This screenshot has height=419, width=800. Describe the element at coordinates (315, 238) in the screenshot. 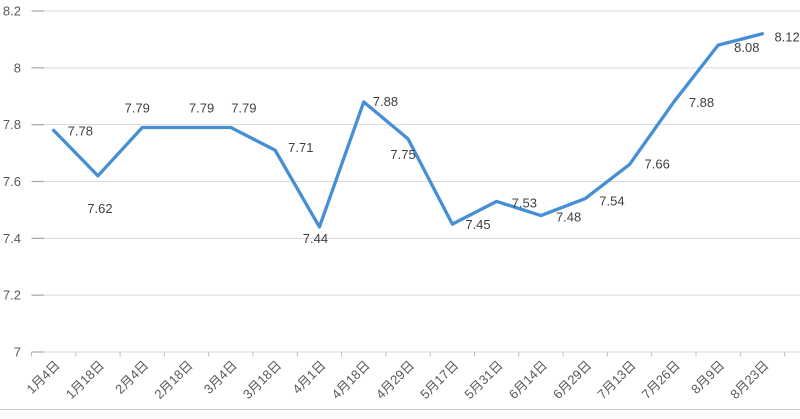

I see `data-point-label: 7.44` at that location.